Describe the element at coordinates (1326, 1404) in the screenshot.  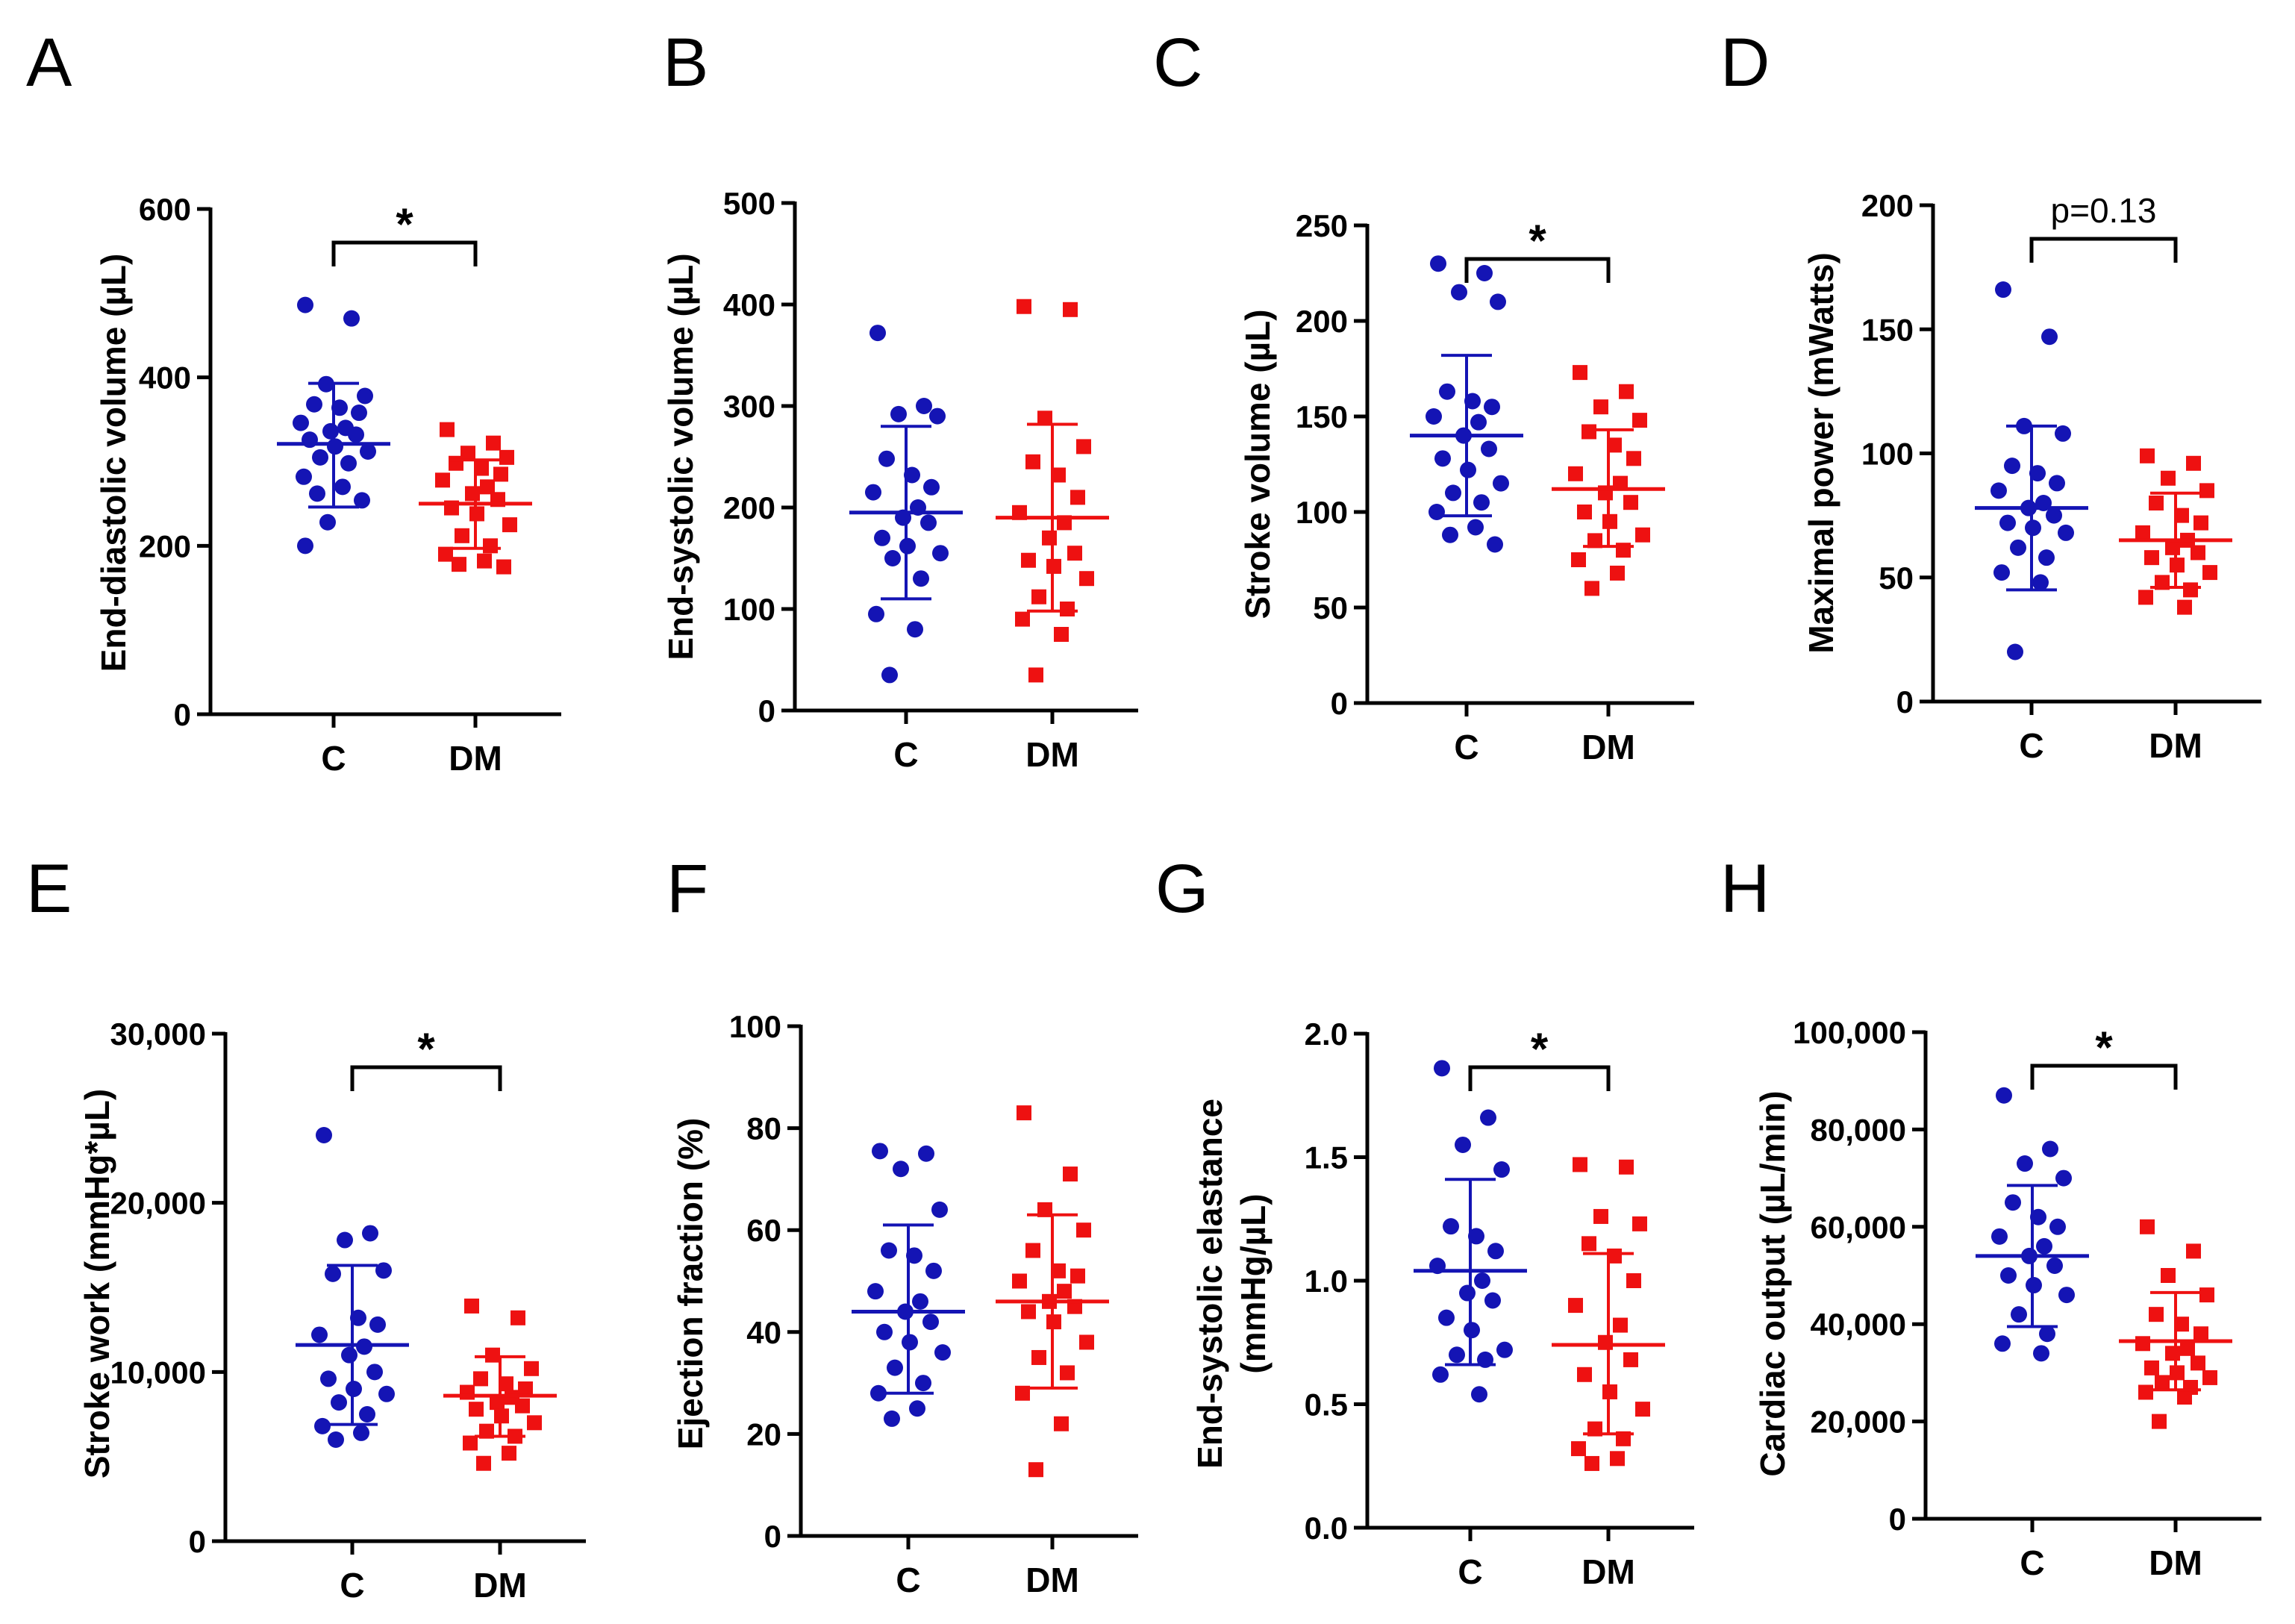
I see `y-tick-label: 0.5` at that location.